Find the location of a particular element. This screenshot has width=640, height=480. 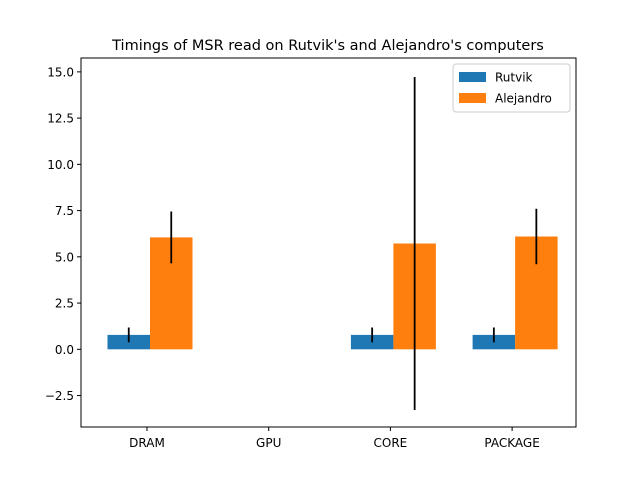

x-tick-label-package: PACKAGE is located at coordinates (511, 443).